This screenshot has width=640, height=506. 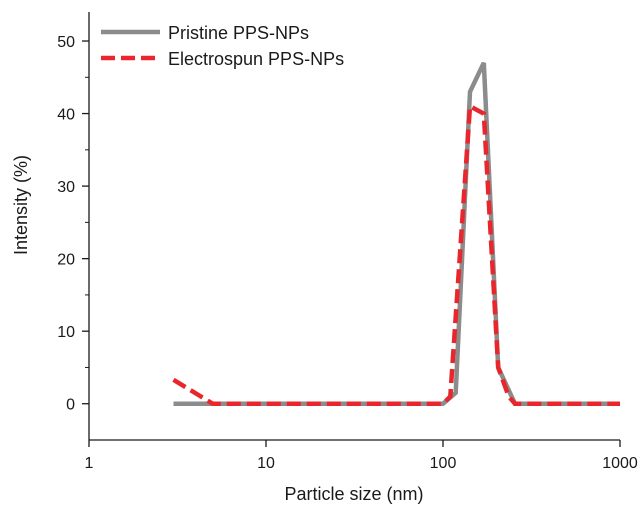 I want to click on x-tick-label: 10, so click(x=266, y=463).